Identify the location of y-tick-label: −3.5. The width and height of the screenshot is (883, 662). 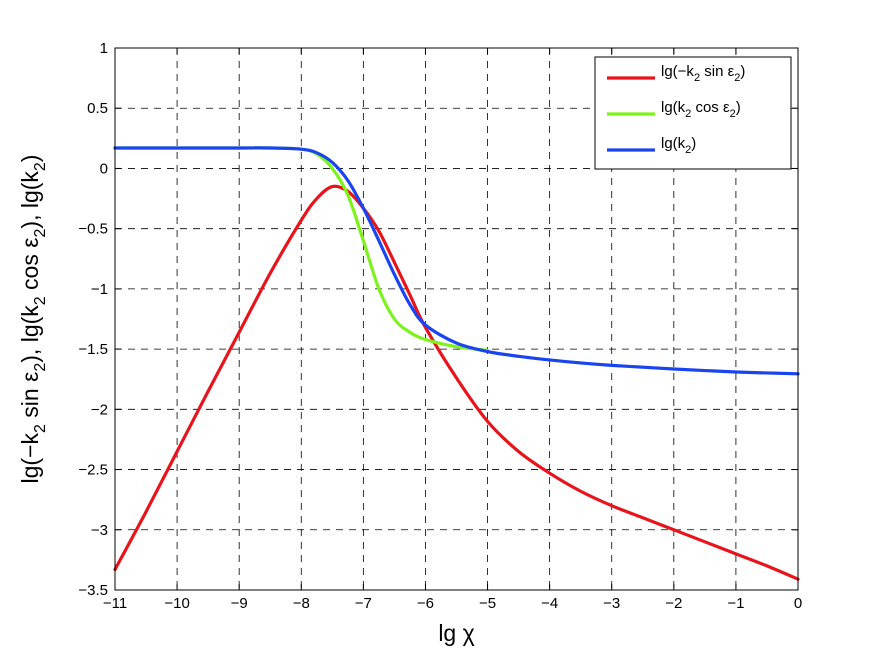
(93, 590).